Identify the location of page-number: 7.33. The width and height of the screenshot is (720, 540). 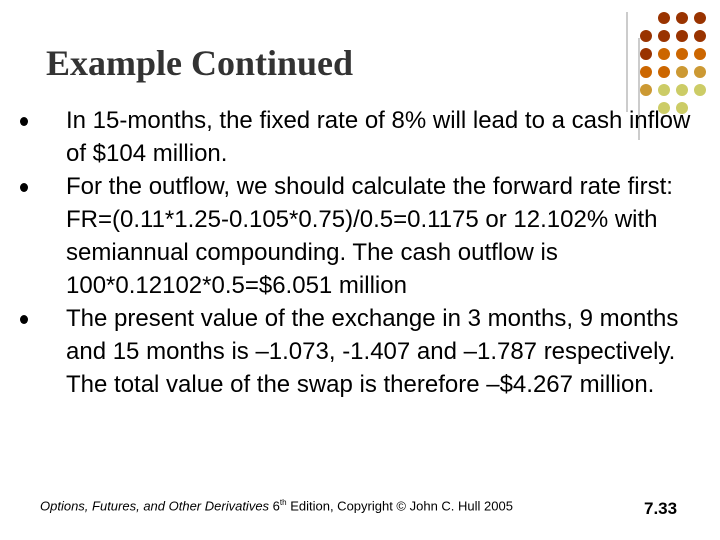
(661, 508).